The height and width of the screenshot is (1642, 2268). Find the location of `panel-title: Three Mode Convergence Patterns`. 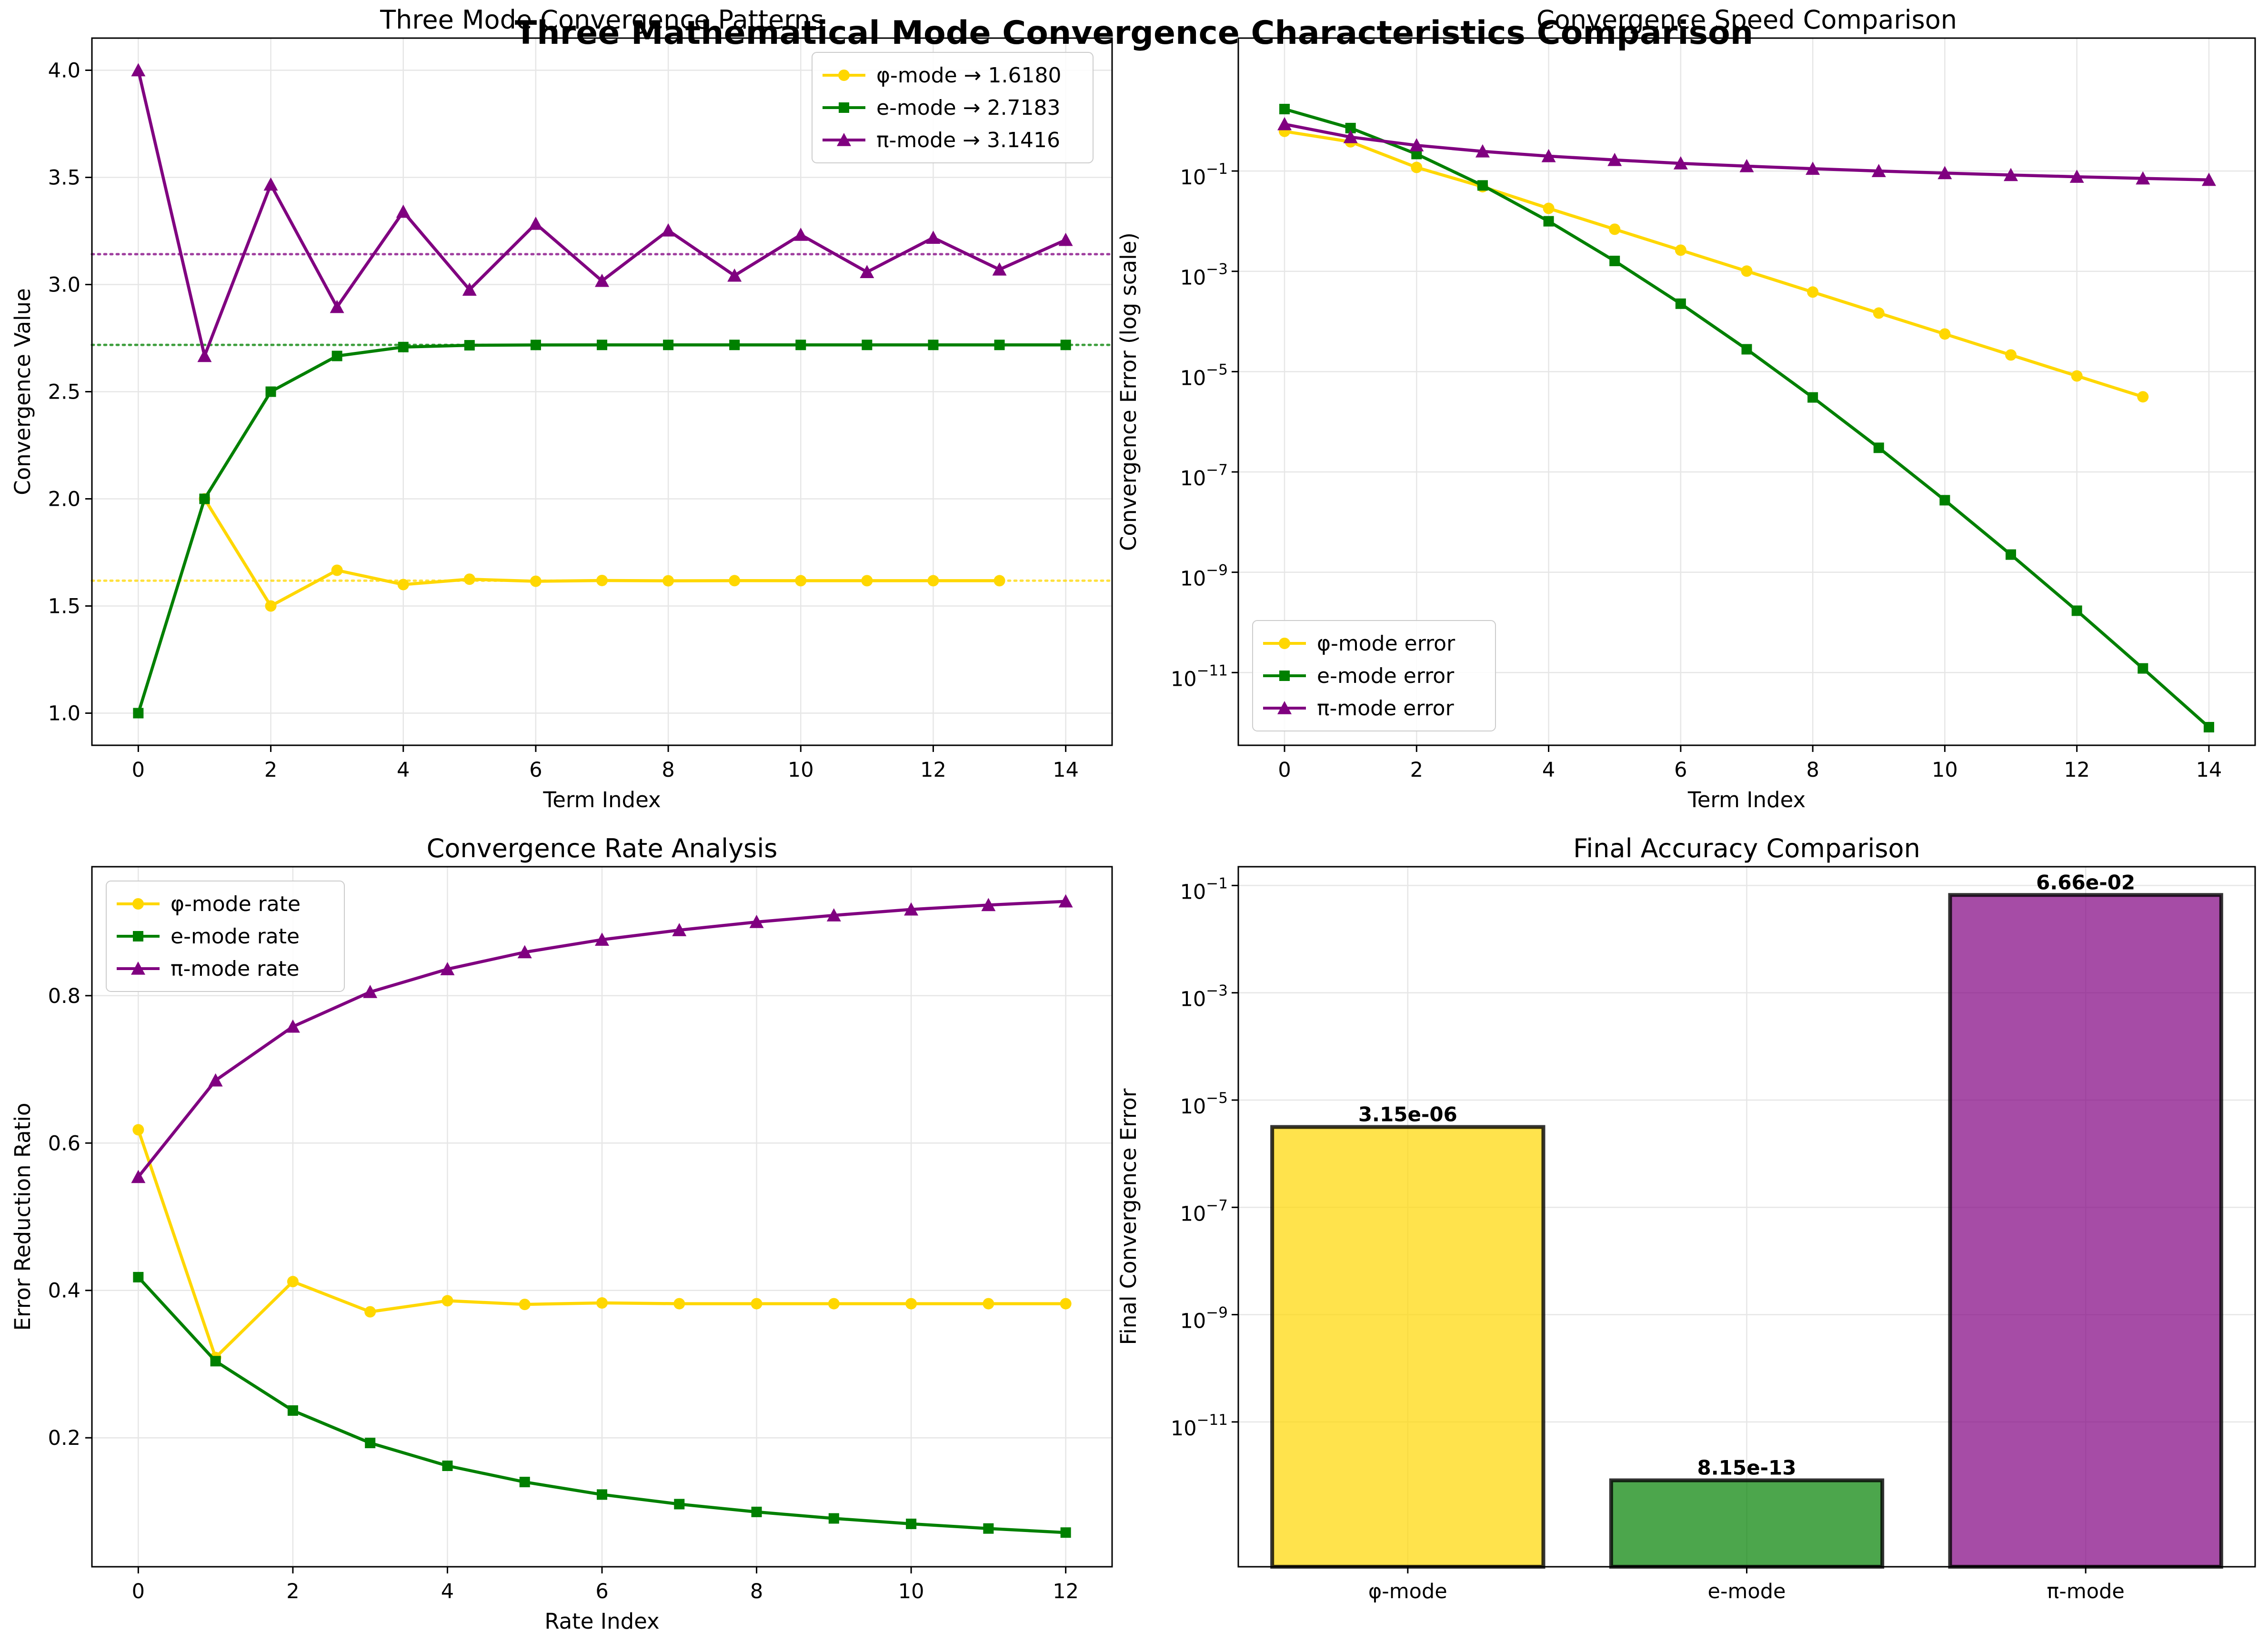

panel-title: Three Mode Convergence Patterns is located at coordinates (602, 20).